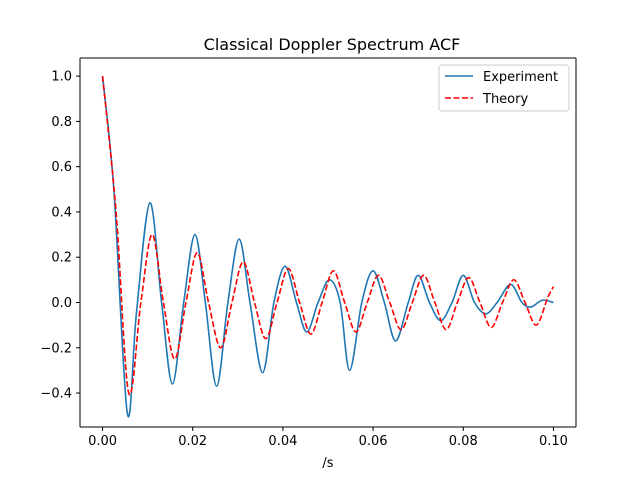  What do you see at coordinates (61, 303) in the screenshot?
I see `y-tick-label: 0.0` at bounding box center [61, 303].